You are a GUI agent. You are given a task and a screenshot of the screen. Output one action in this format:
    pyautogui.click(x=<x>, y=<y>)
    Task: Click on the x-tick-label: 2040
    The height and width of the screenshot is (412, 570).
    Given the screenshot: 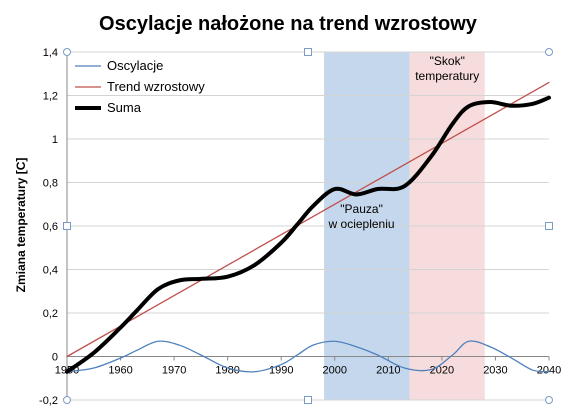 What is the action you would take?
    pyautogui.click(x=549, y=371)
    